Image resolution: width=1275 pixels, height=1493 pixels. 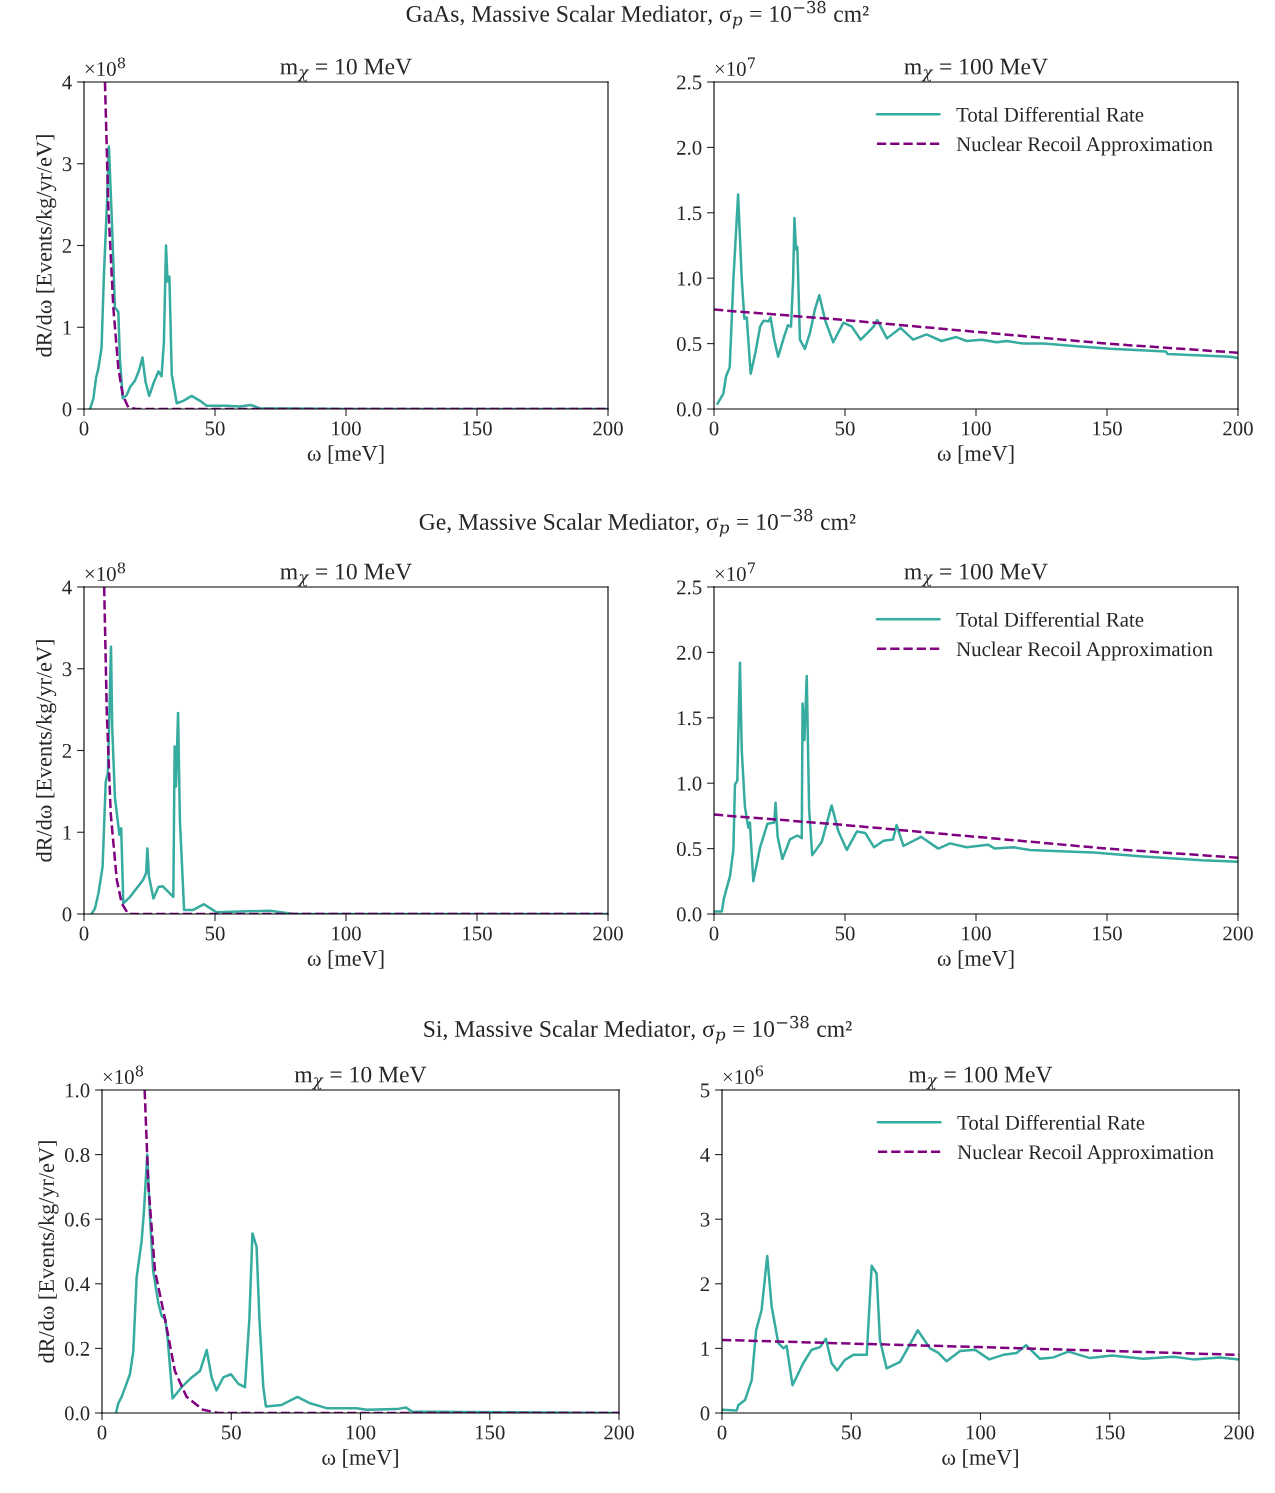 I want to click on y-tick-label: 0.2, so click(x=77, y=1348).